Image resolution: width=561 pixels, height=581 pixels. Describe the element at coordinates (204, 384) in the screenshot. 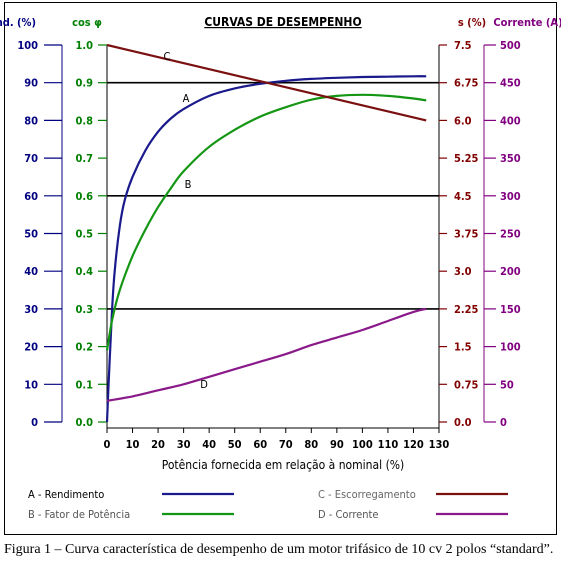

I see `curve-label-d: D` at that location.